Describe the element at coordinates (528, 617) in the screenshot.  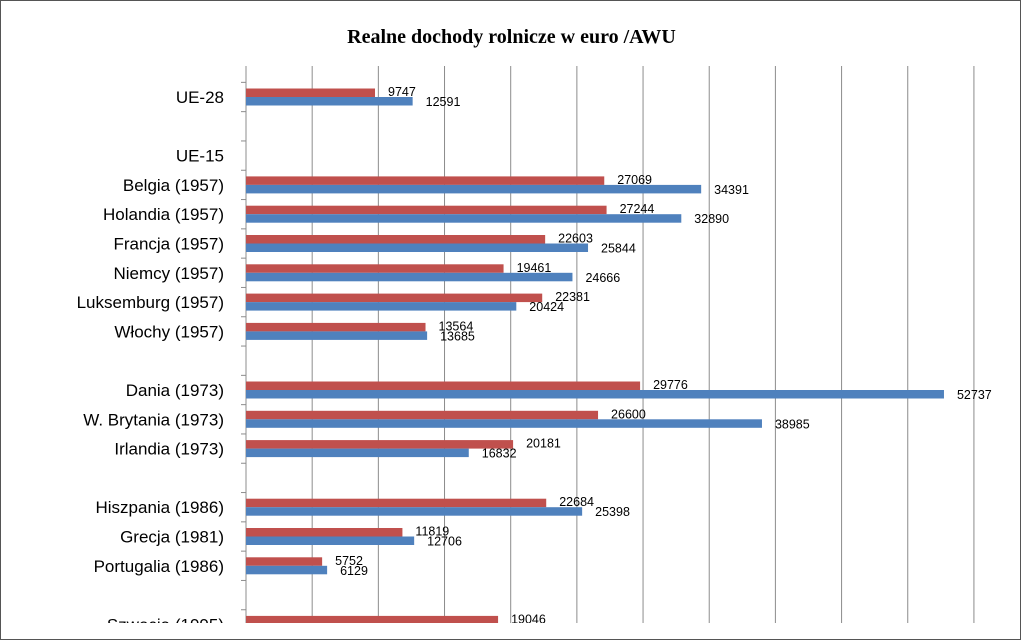
I see `data-label: 19046` at that location.